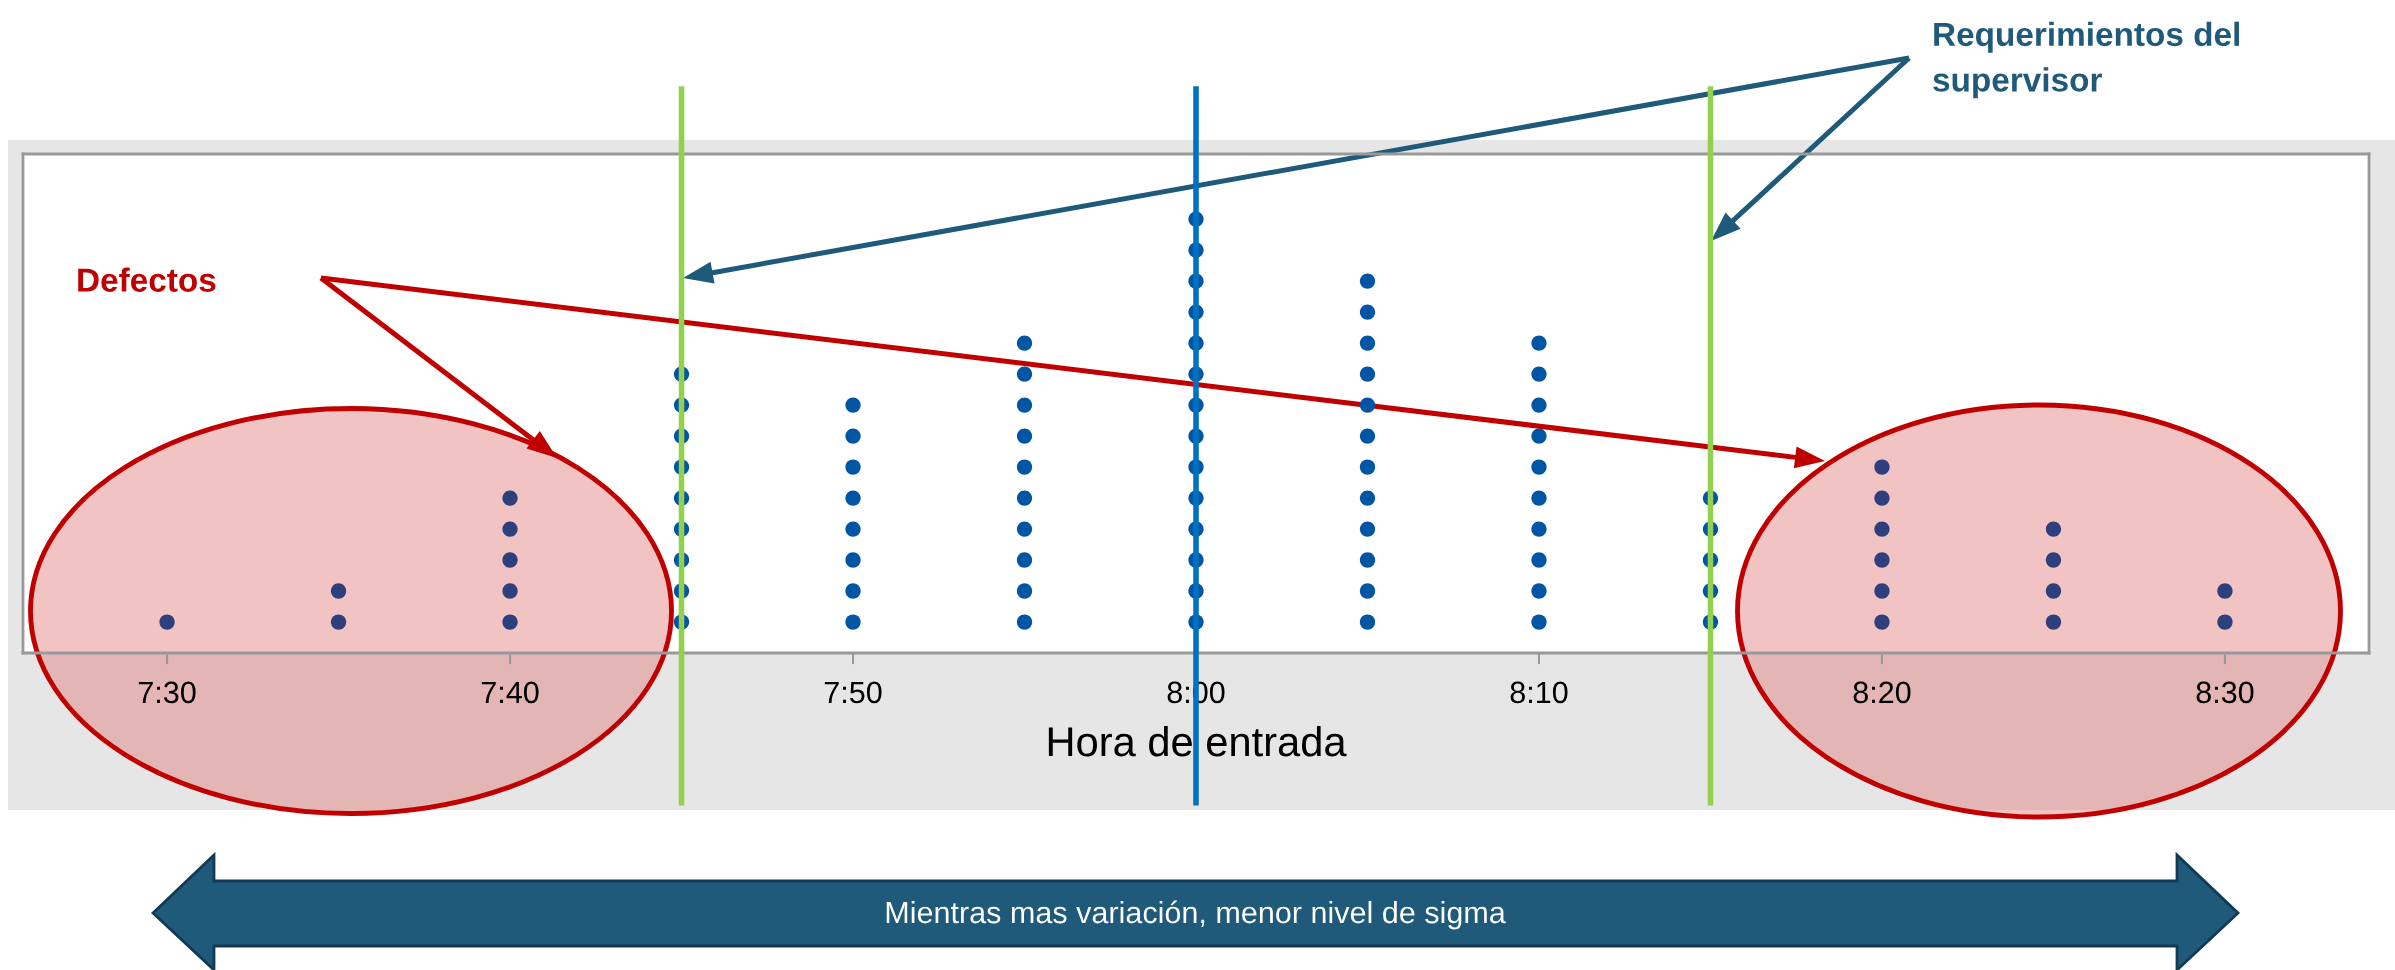 This screenshot has width=2395, height=970. What do you see at coordinates (147, 279) in the screenshot?
I see `annotation: Defectos` at bounding box center [147, 279].